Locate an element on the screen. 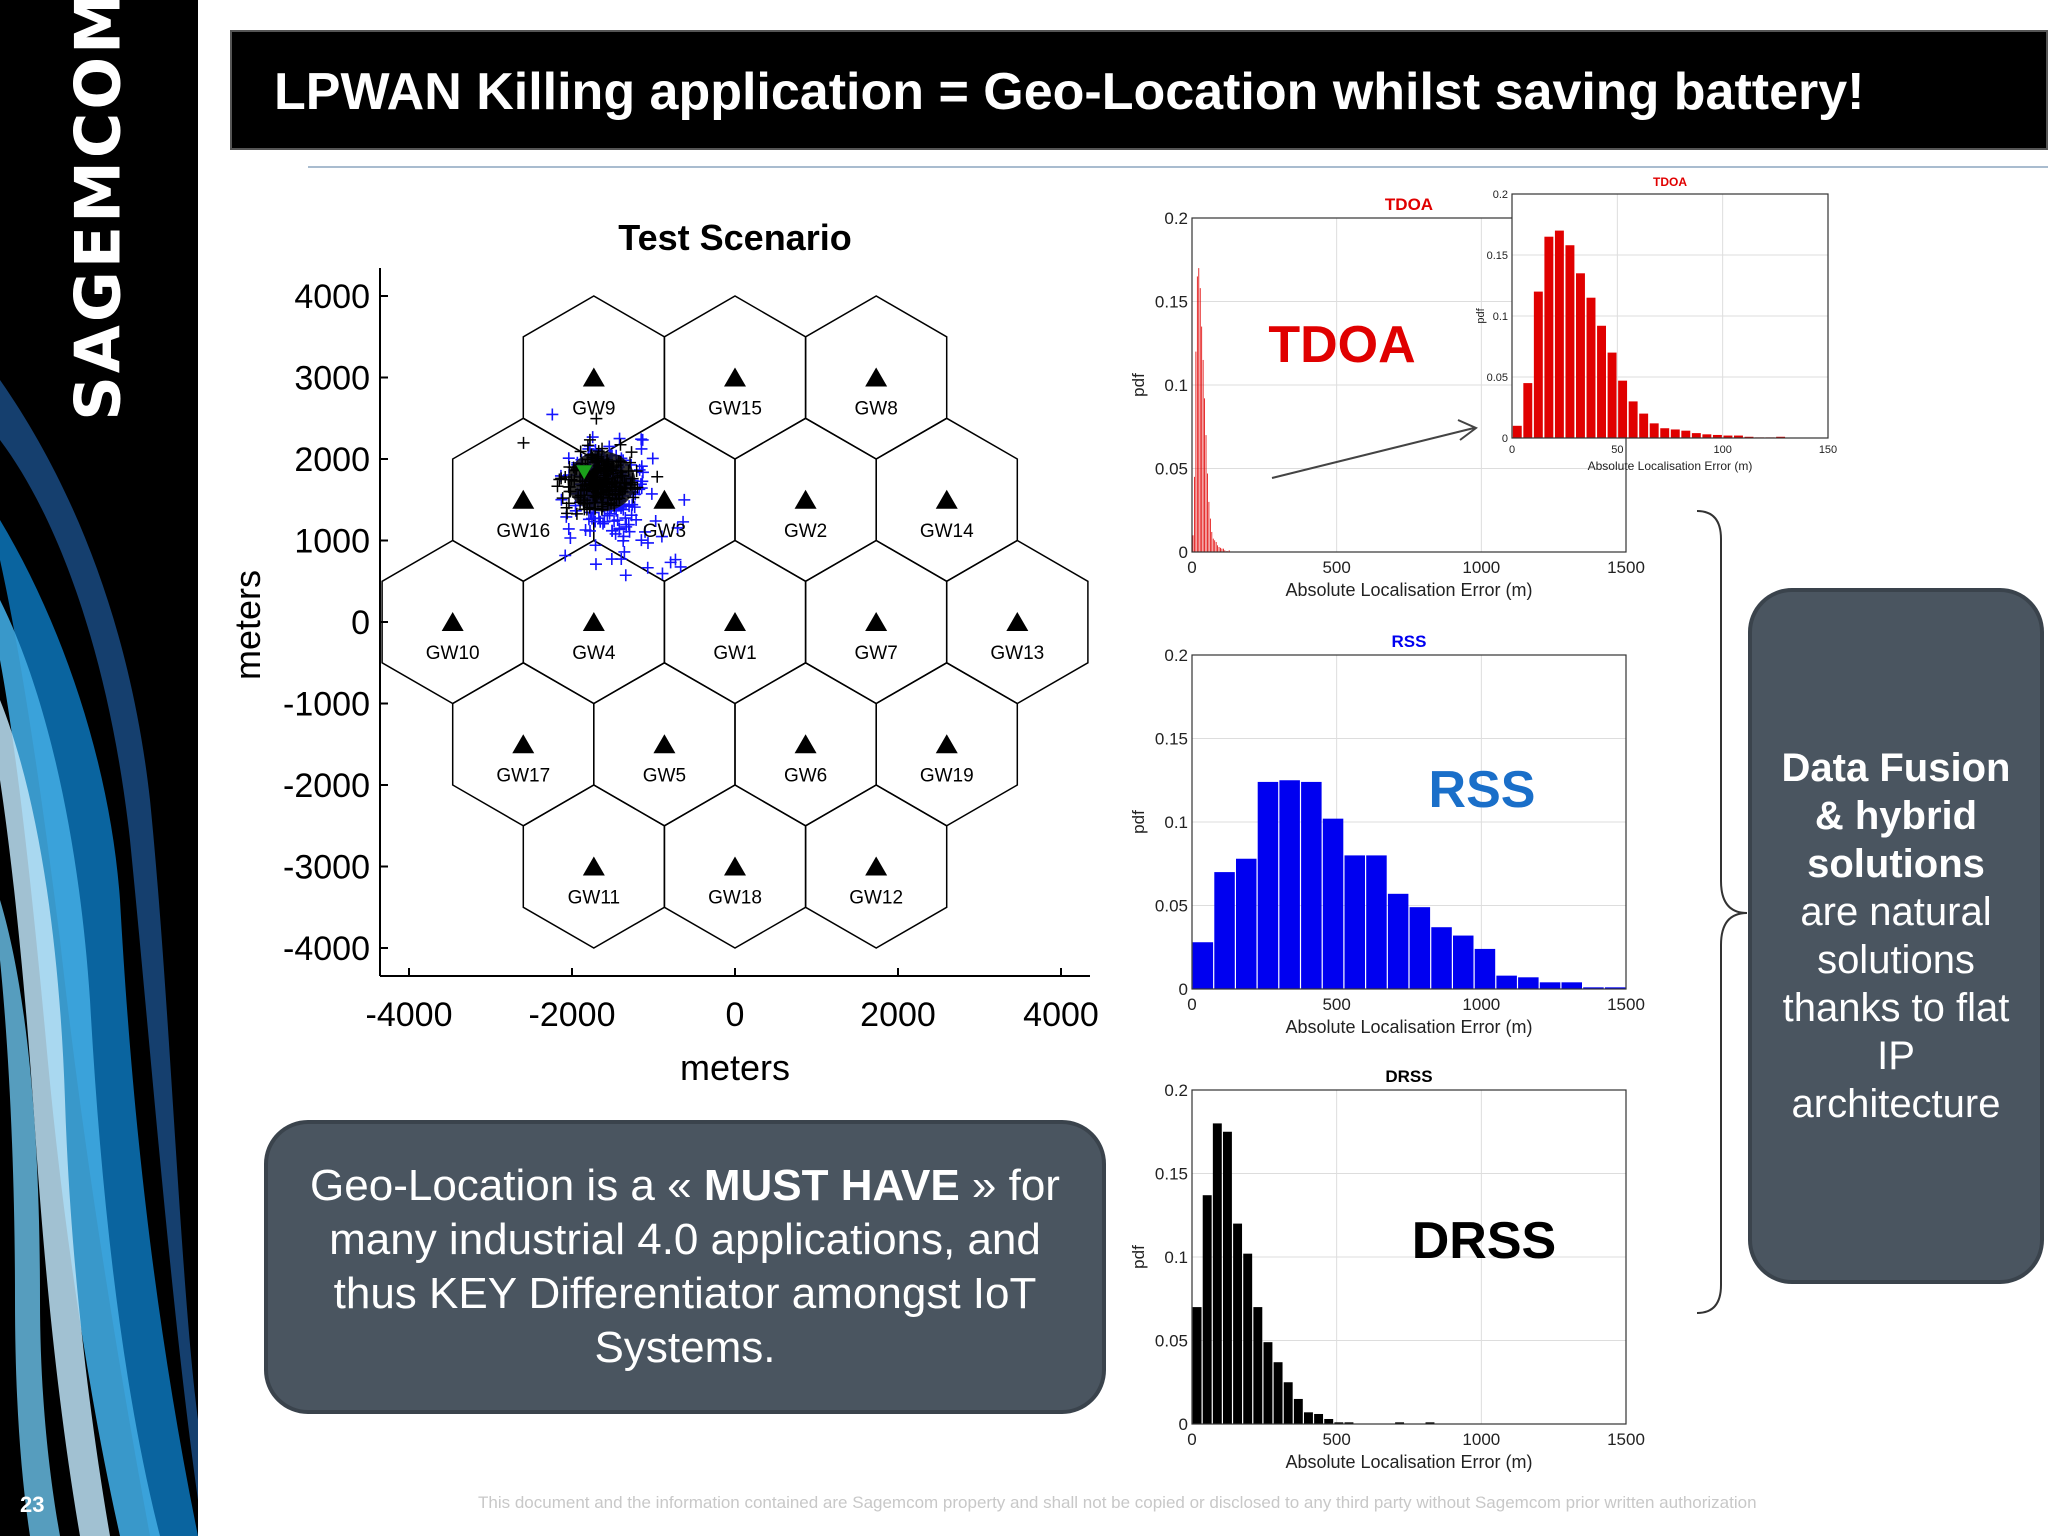 The image size is (2048, 1536). x-tick-label: -4000 is located at coordinates (409, 1015).